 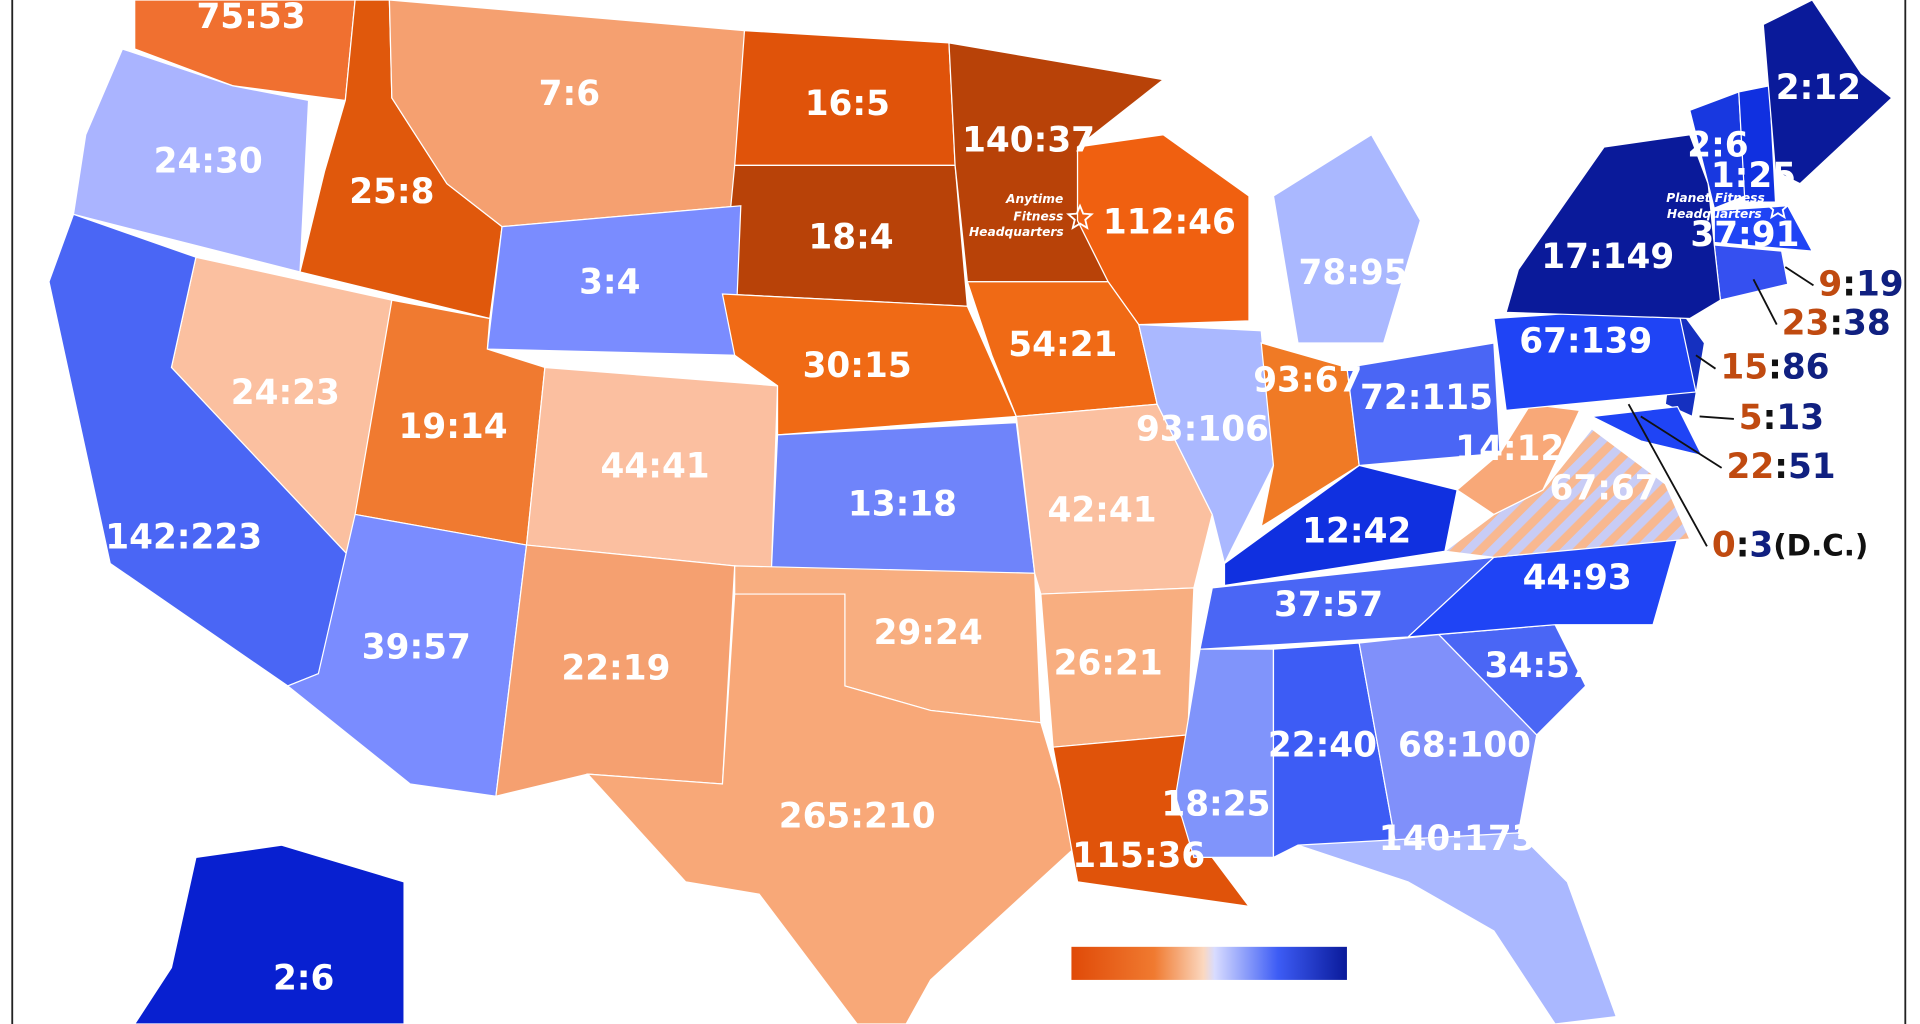 I want to click on state-label: 18:4, so click(x=850, y=237).